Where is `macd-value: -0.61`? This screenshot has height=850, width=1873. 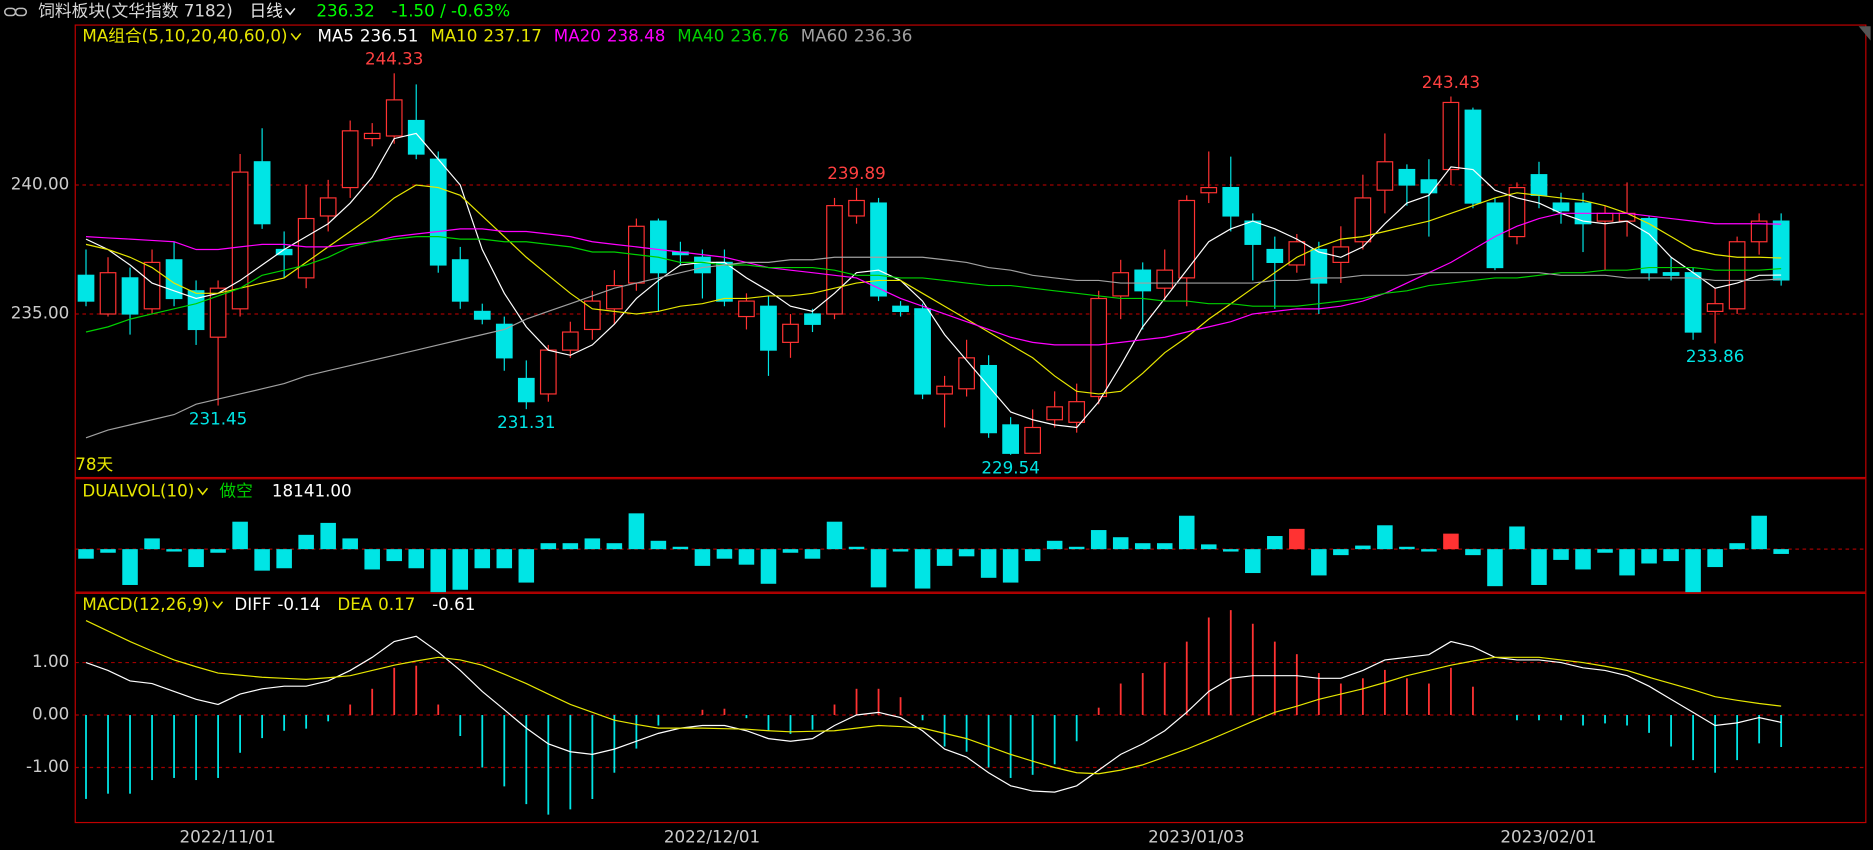
macd-value: -0.61 is located at coordinates (453, 604).